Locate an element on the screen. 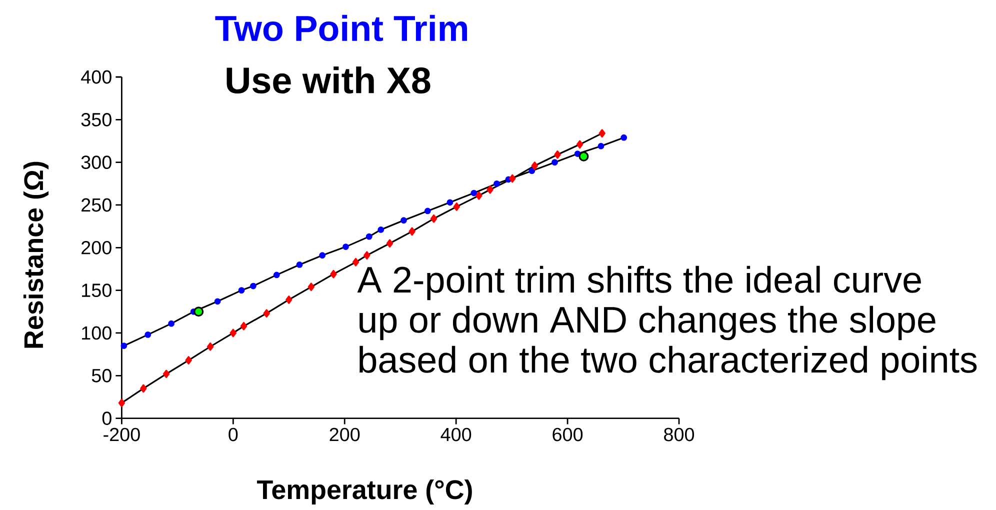  y-tick-label: 0 is located at coordinates (107, 419).